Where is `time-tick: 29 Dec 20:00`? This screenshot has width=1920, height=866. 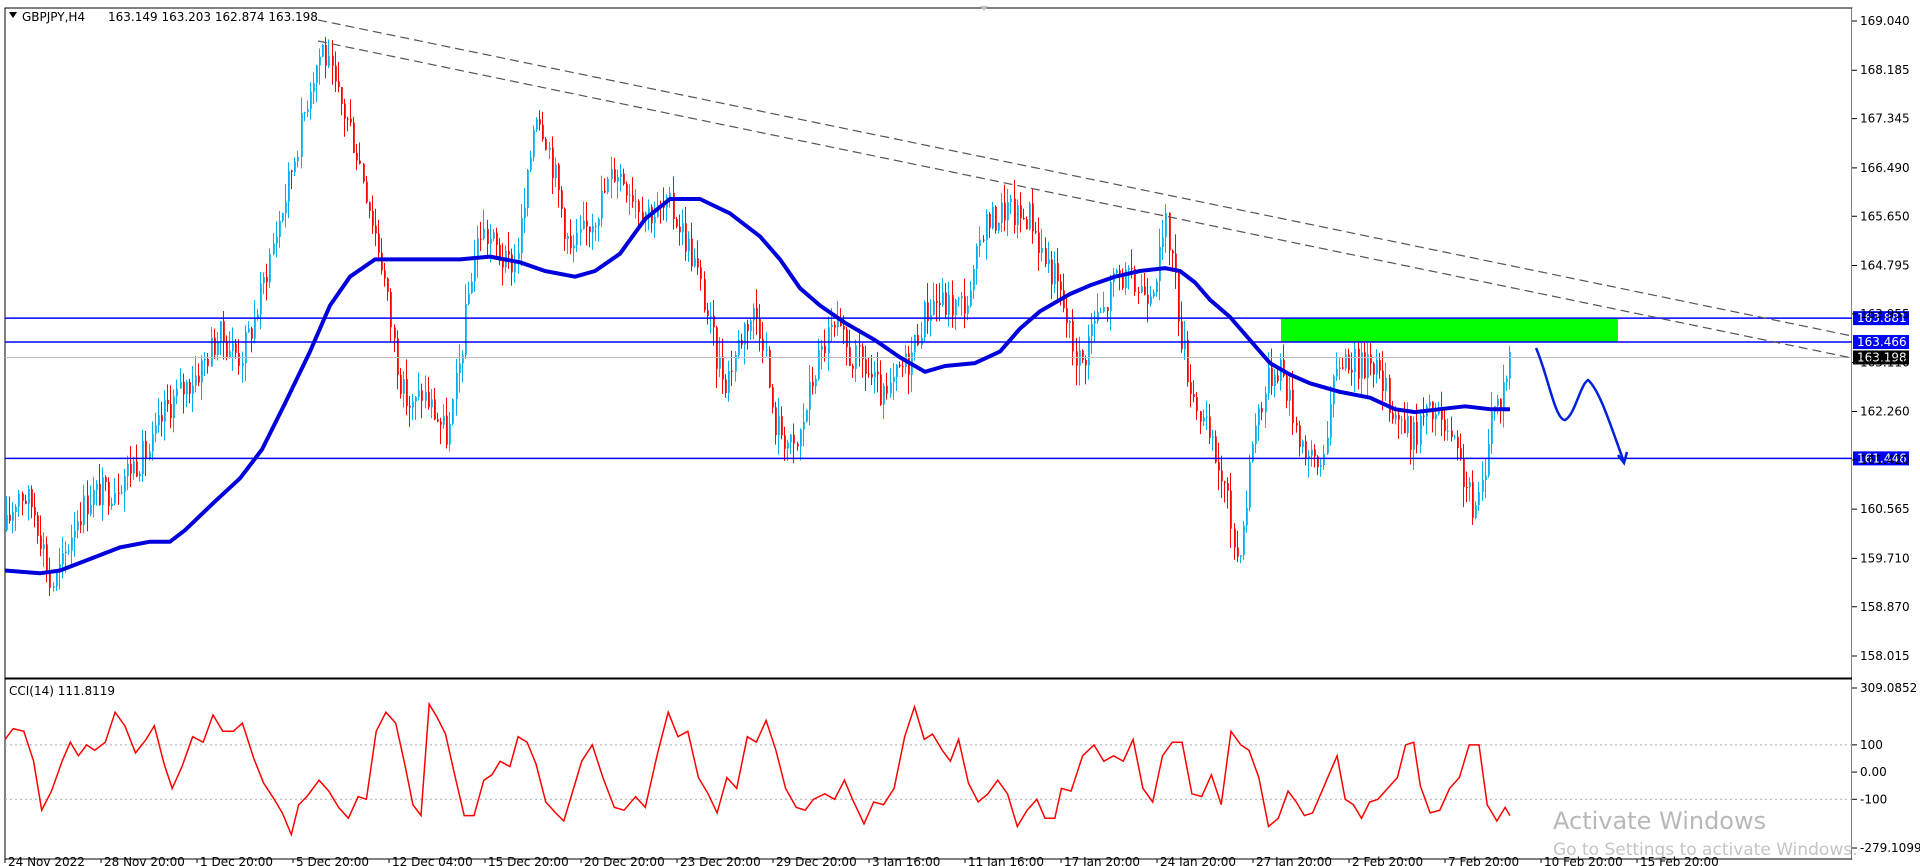
time-tick: 29 Dec 20:00 is located at coordinates (816, 860).